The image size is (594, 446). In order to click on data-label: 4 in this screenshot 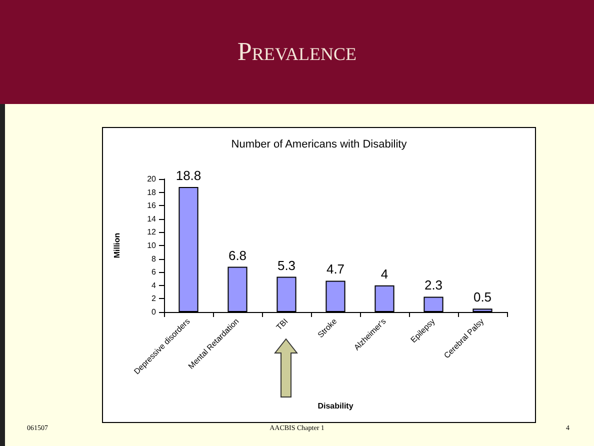, I will do `click(384, 274)`.